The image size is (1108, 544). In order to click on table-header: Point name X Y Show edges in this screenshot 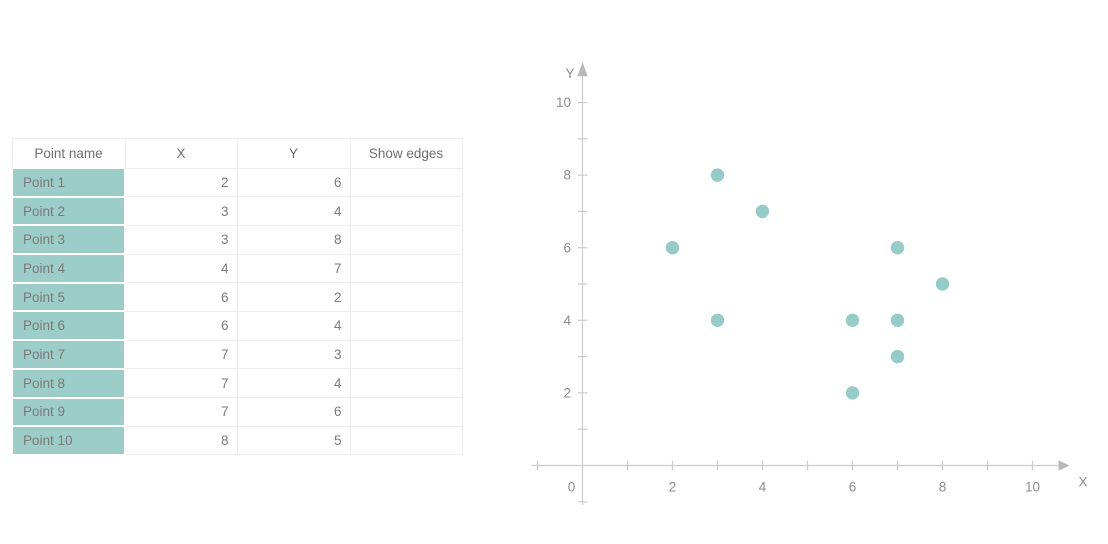, I will do `click(237, 153)`.